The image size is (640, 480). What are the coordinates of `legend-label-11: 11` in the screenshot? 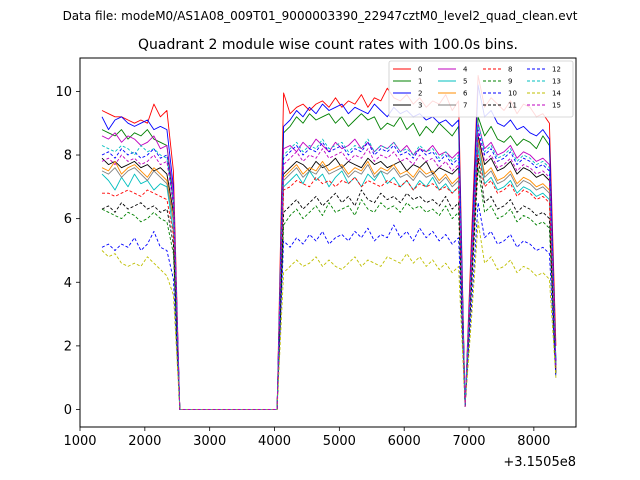 It's located at (512, 106).